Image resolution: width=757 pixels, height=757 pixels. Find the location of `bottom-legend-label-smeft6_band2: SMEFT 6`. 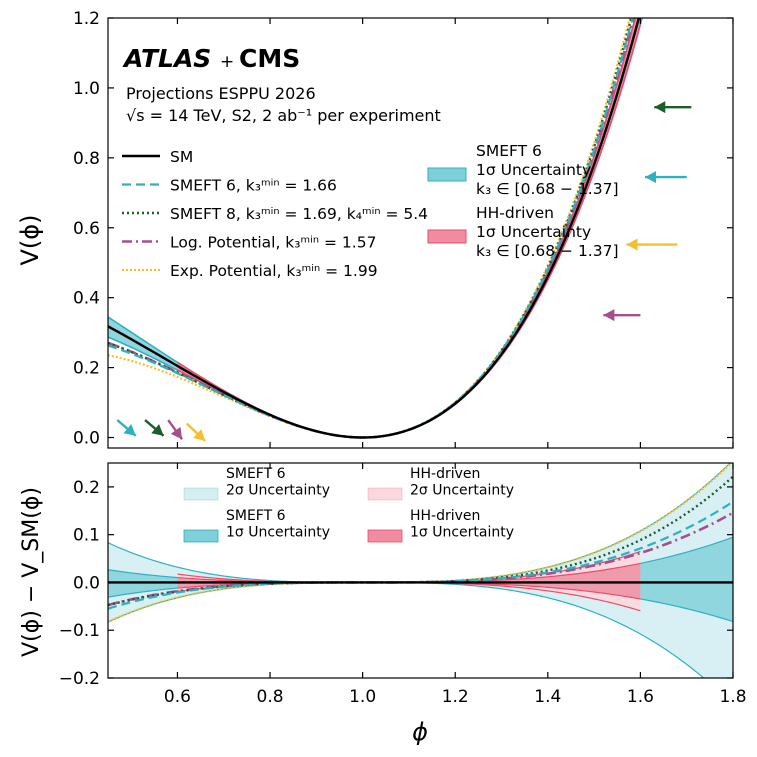

bottom-legend-label-smeft6_band2: SMEFT 6 is located at coordinates (256, 474).